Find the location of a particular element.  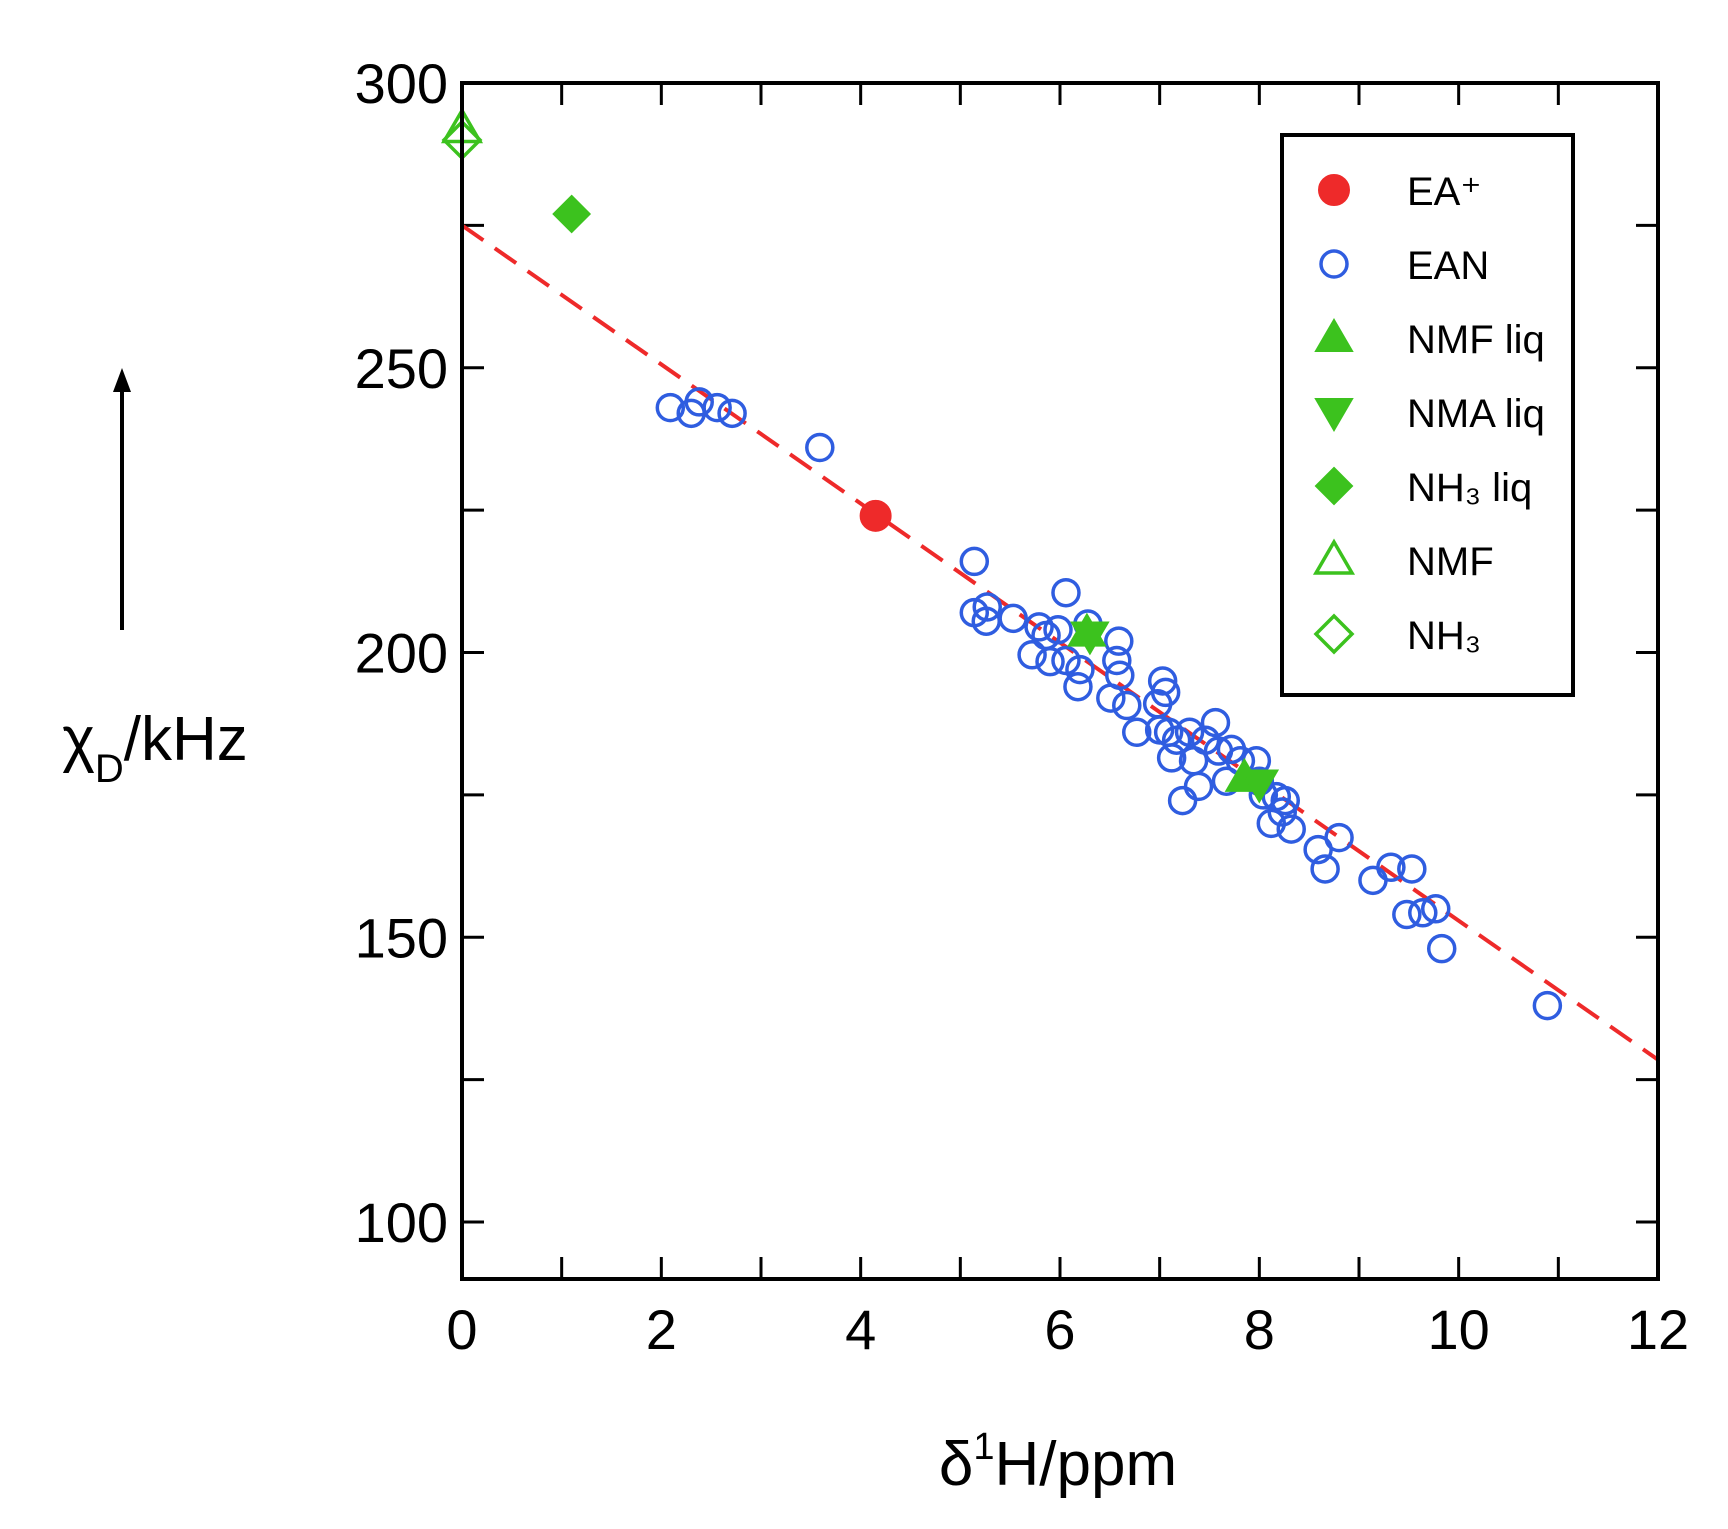

x-tick-label: 4 is located at coordinates (860, 1329).